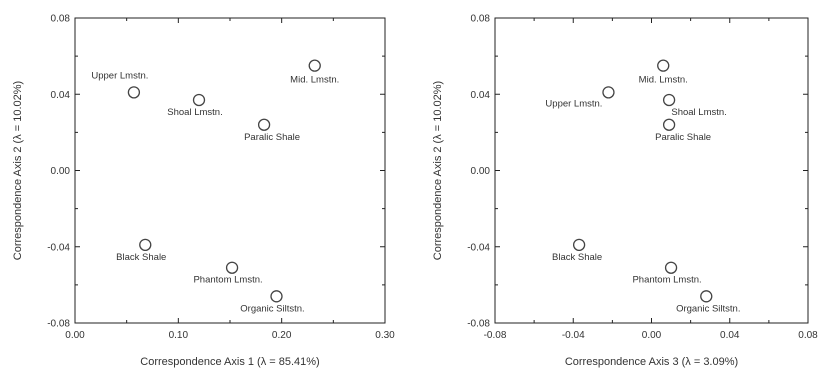 The image size is (825, 377). Describe the element at coordinates (282, 335) in the screenshot. I see `x-tick-label: 0.20` at that location.